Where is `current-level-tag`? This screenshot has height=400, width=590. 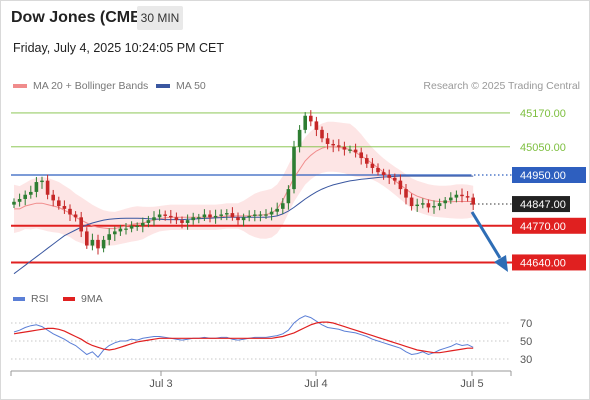 current-level-tag is located at coordinates (549, 175).